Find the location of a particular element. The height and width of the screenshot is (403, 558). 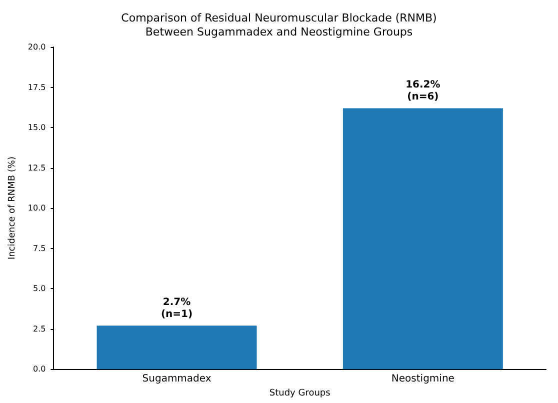

y-tick-label: 10.0 is located at coordinates (37, 208).